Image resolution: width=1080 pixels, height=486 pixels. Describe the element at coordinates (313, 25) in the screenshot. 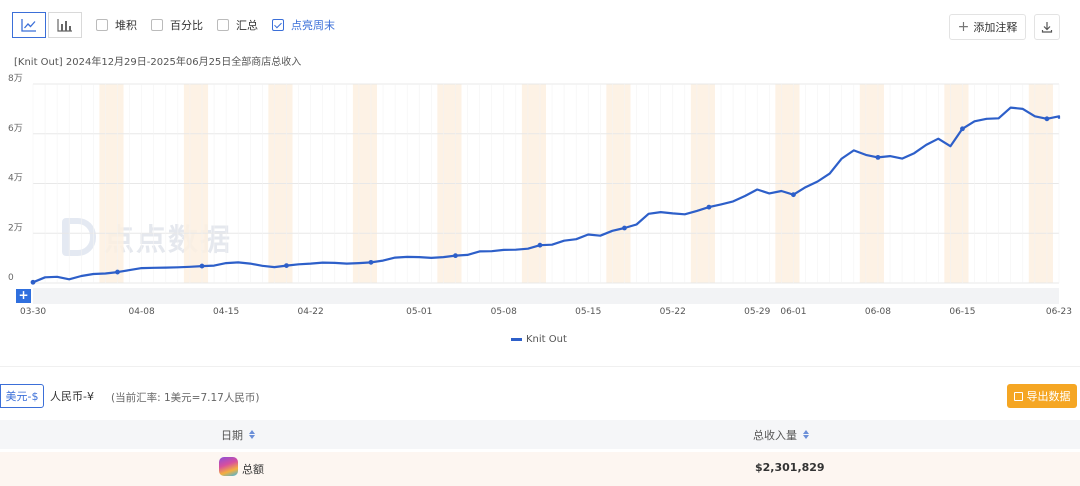

I see `highlight-weekend-label: 点亮周末` at that location.